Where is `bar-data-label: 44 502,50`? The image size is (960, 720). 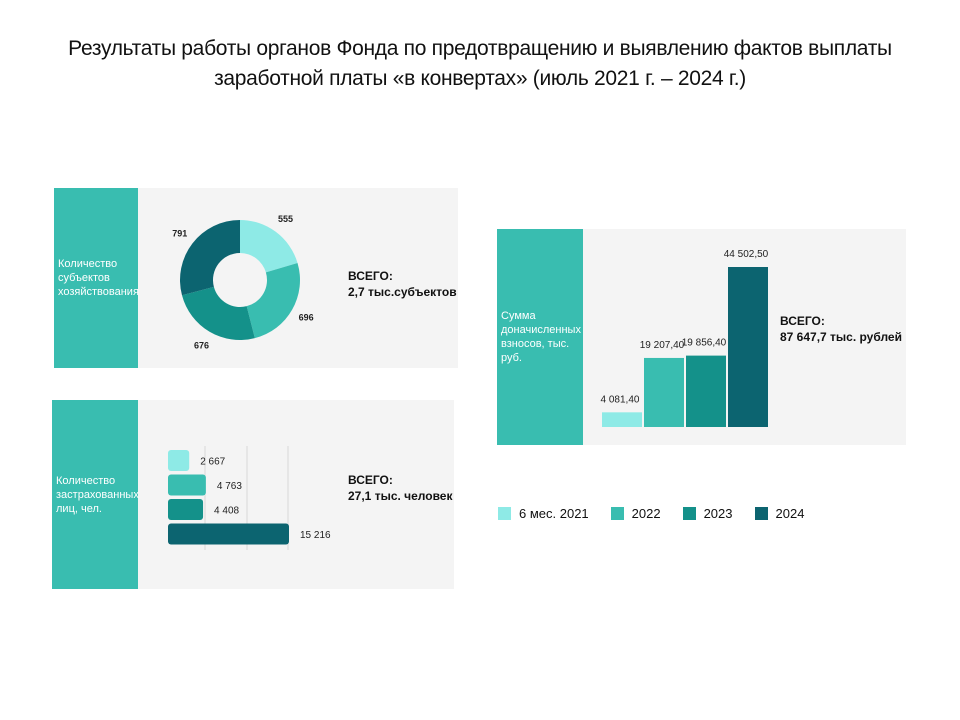
bar-data-label: 44 502,50 is located at coordinates (746, 254).